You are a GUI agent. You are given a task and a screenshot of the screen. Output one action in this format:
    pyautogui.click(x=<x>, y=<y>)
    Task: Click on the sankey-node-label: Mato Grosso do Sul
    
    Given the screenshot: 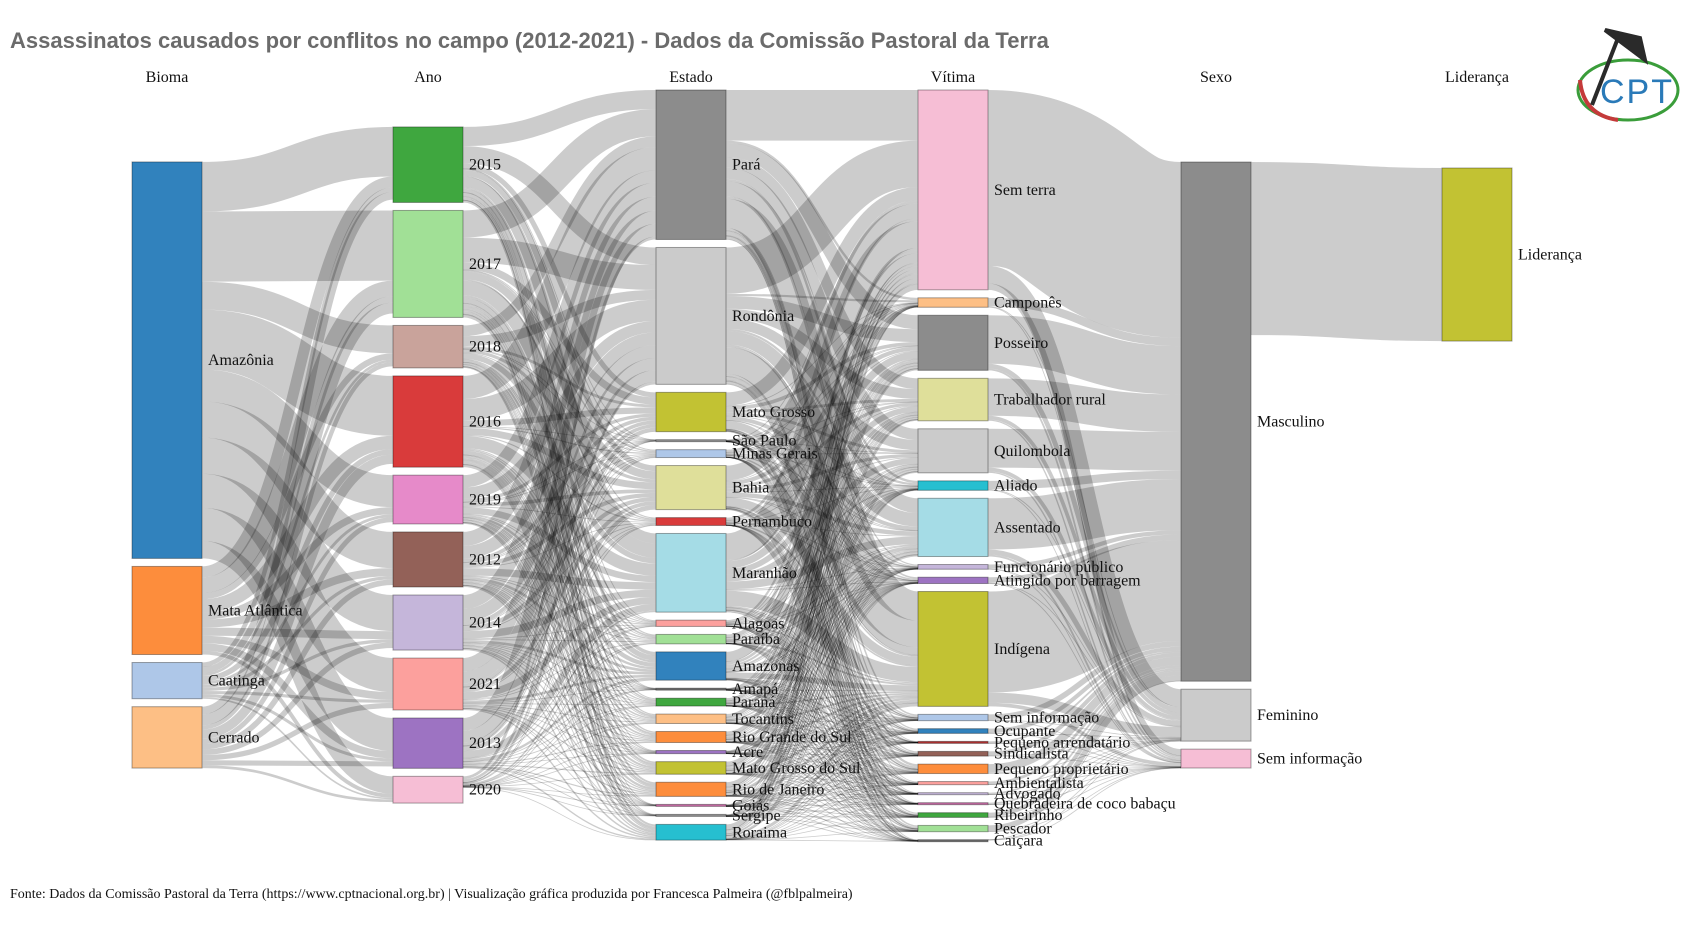 What is the action you would take?
    pyautogui.click(x=796, y=768)
    